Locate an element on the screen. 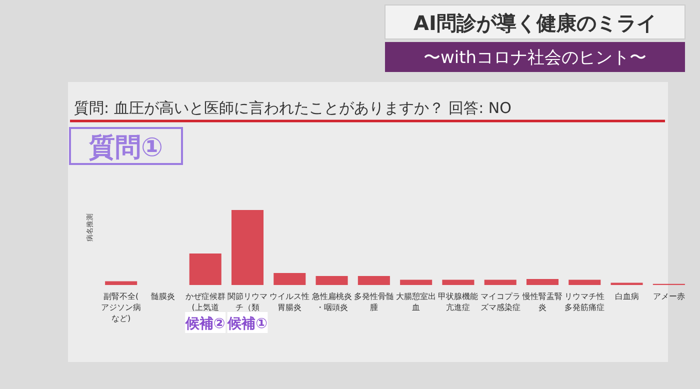 The width and height of the screenshot is (700, 389). x-tick-label: かぜ症候群(上気道 is located at coordinates (205, 302).